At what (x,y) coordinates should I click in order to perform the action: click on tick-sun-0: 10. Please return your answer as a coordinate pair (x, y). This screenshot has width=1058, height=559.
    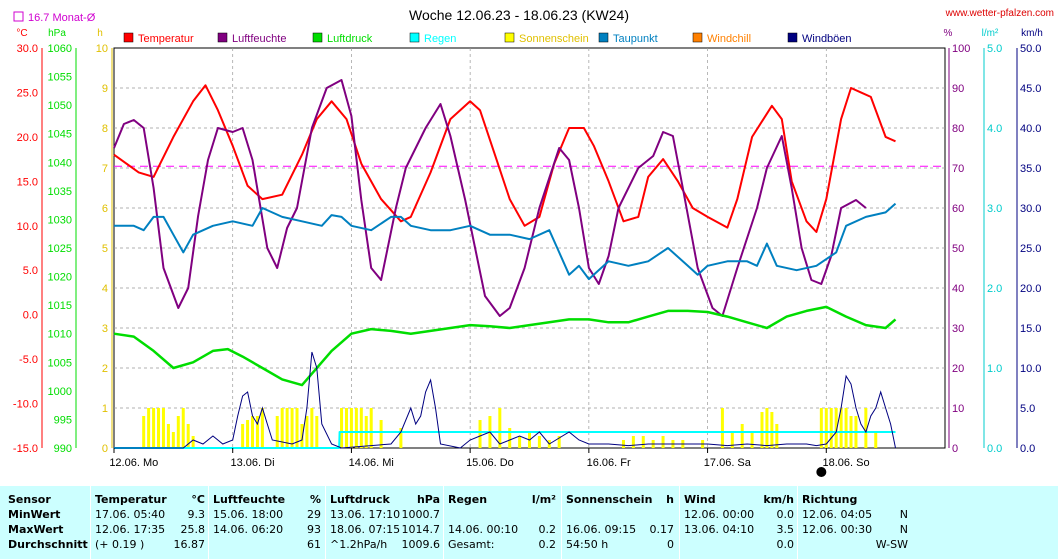
    Looking at the image, I should click on (102, 49).